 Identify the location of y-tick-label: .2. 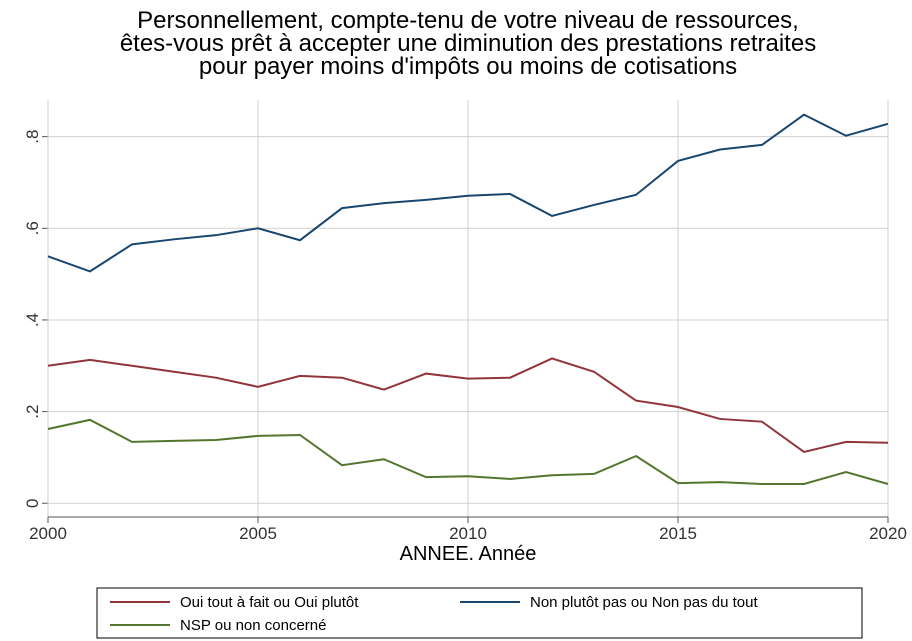
(32, 412).